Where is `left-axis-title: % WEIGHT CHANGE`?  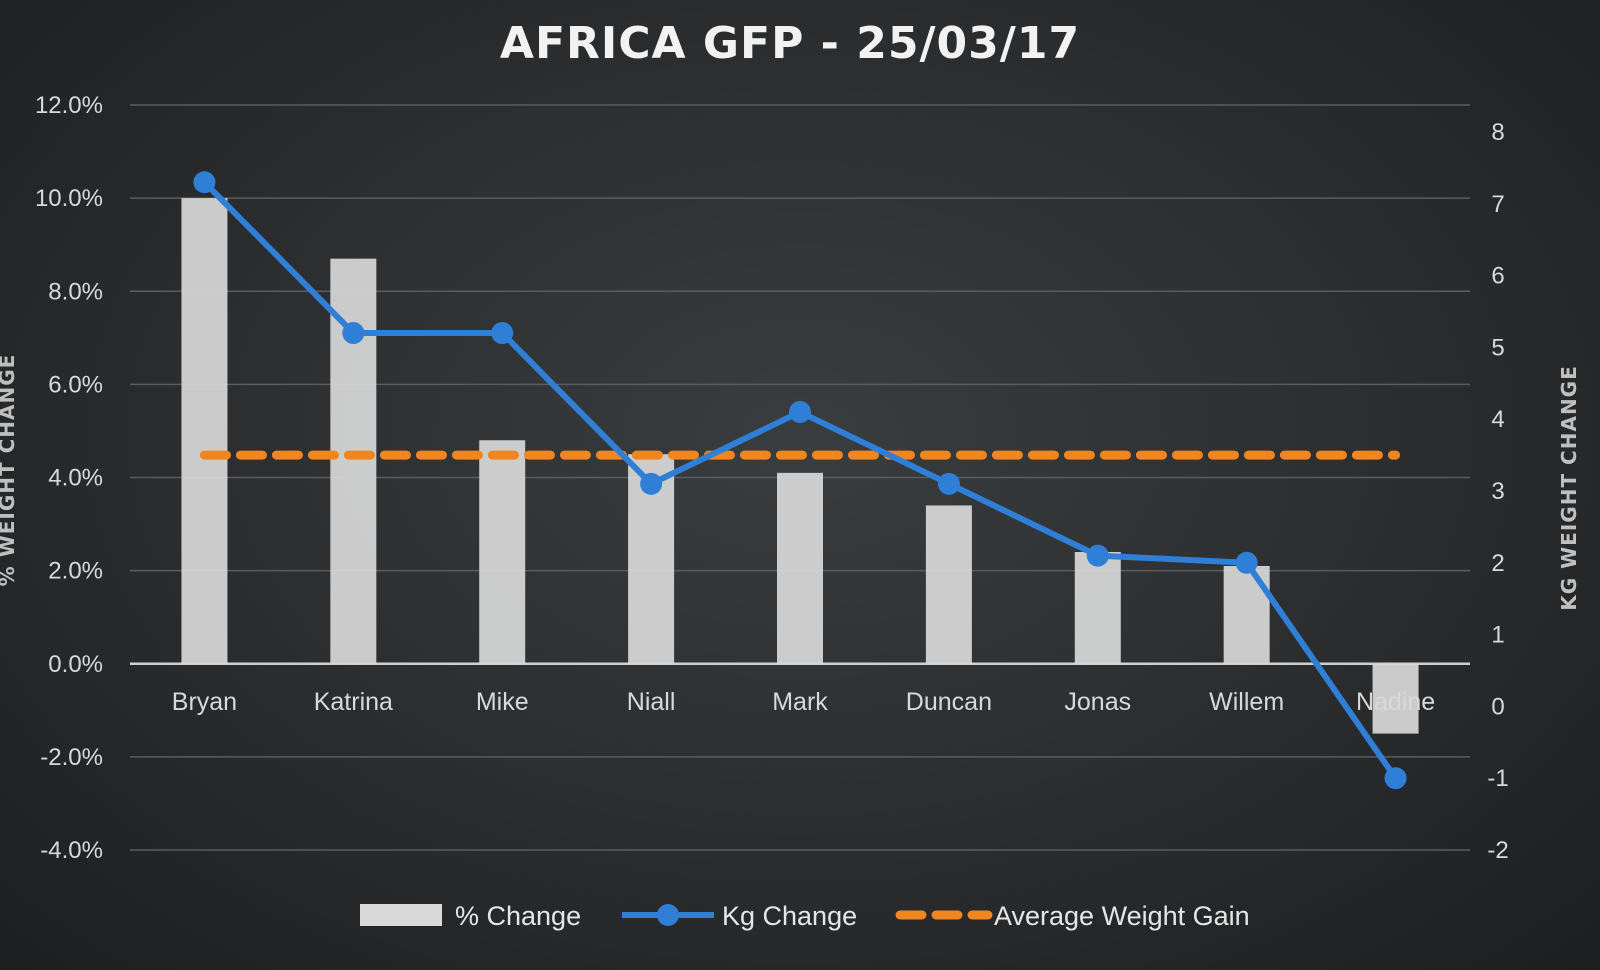
left-axis-title: % WEIGHT CHANGE is located at coordinates (9, 470).